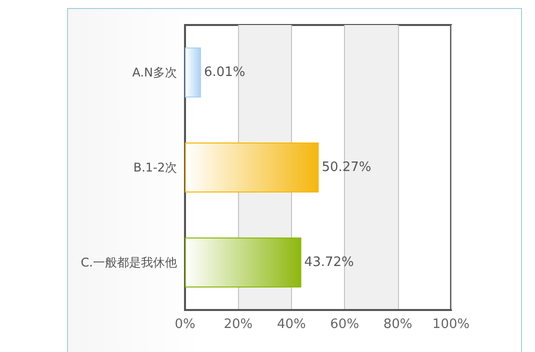 The height and width of the screenshot is (352, 535). What do you see at coordinates (451, 324) in the screenshot?
I see `x-tick-label: 100%` at bounding box center [451, 324].